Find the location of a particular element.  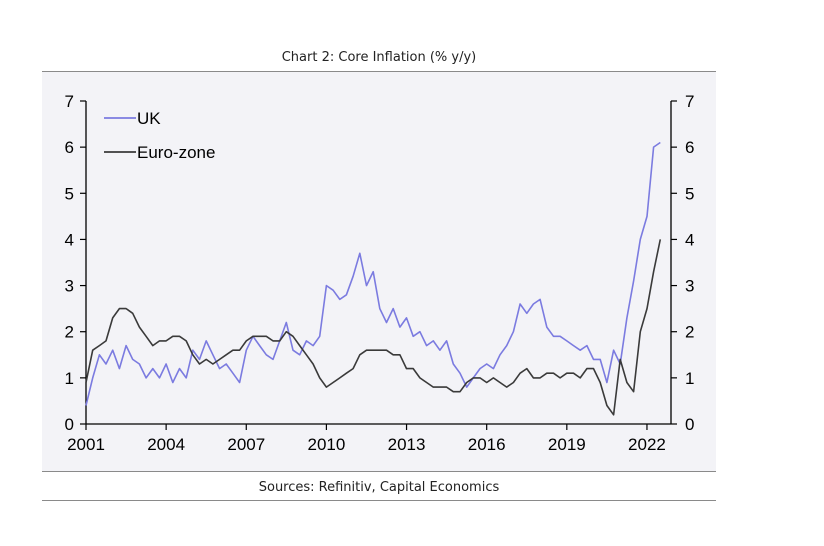

y-tick-label-left: 3 is located at coordinates (69, 286).